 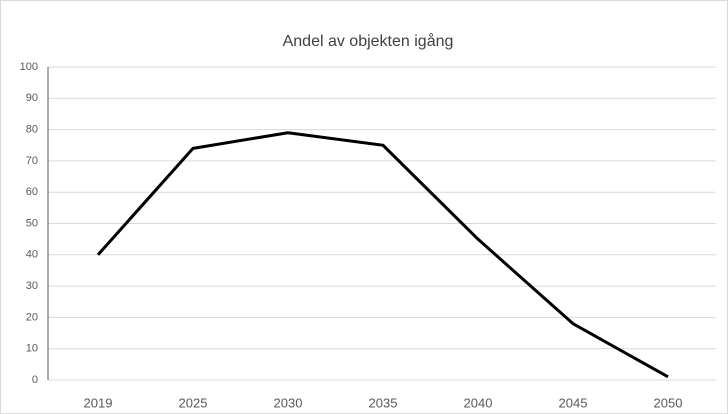 What do you see at coordinates (32, 192) in the screenshot?
I see `y-tick-label: 60` at bounding box center [32, 192].